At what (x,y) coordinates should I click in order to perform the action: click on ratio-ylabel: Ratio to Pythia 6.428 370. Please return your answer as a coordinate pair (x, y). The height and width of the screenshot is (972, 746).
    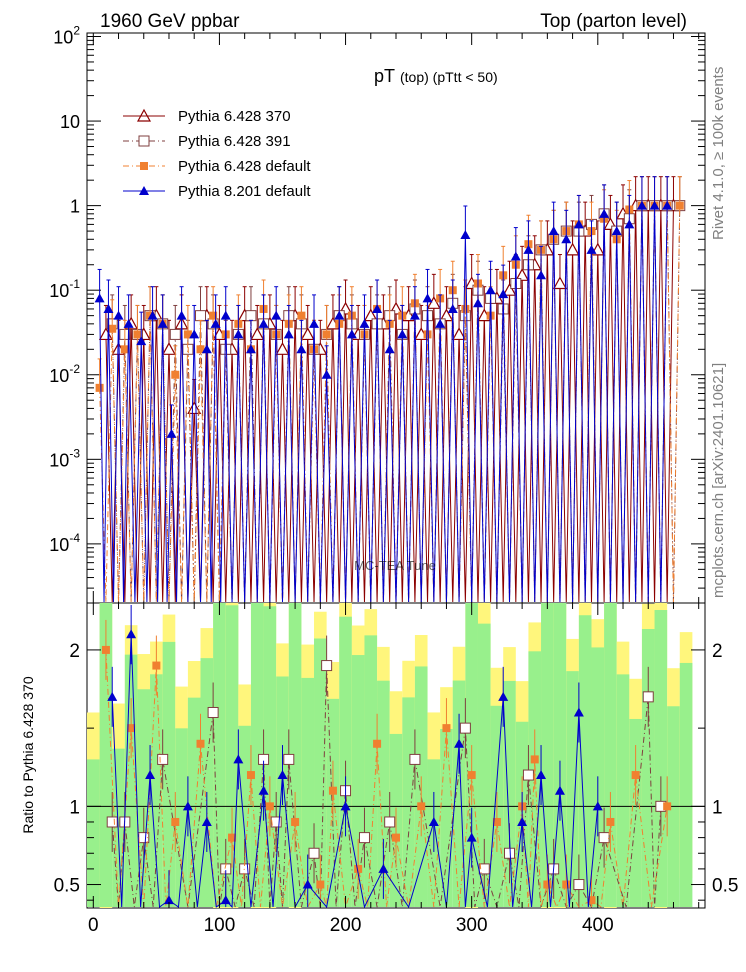
    Looking at the image, I should click on (28, 754).